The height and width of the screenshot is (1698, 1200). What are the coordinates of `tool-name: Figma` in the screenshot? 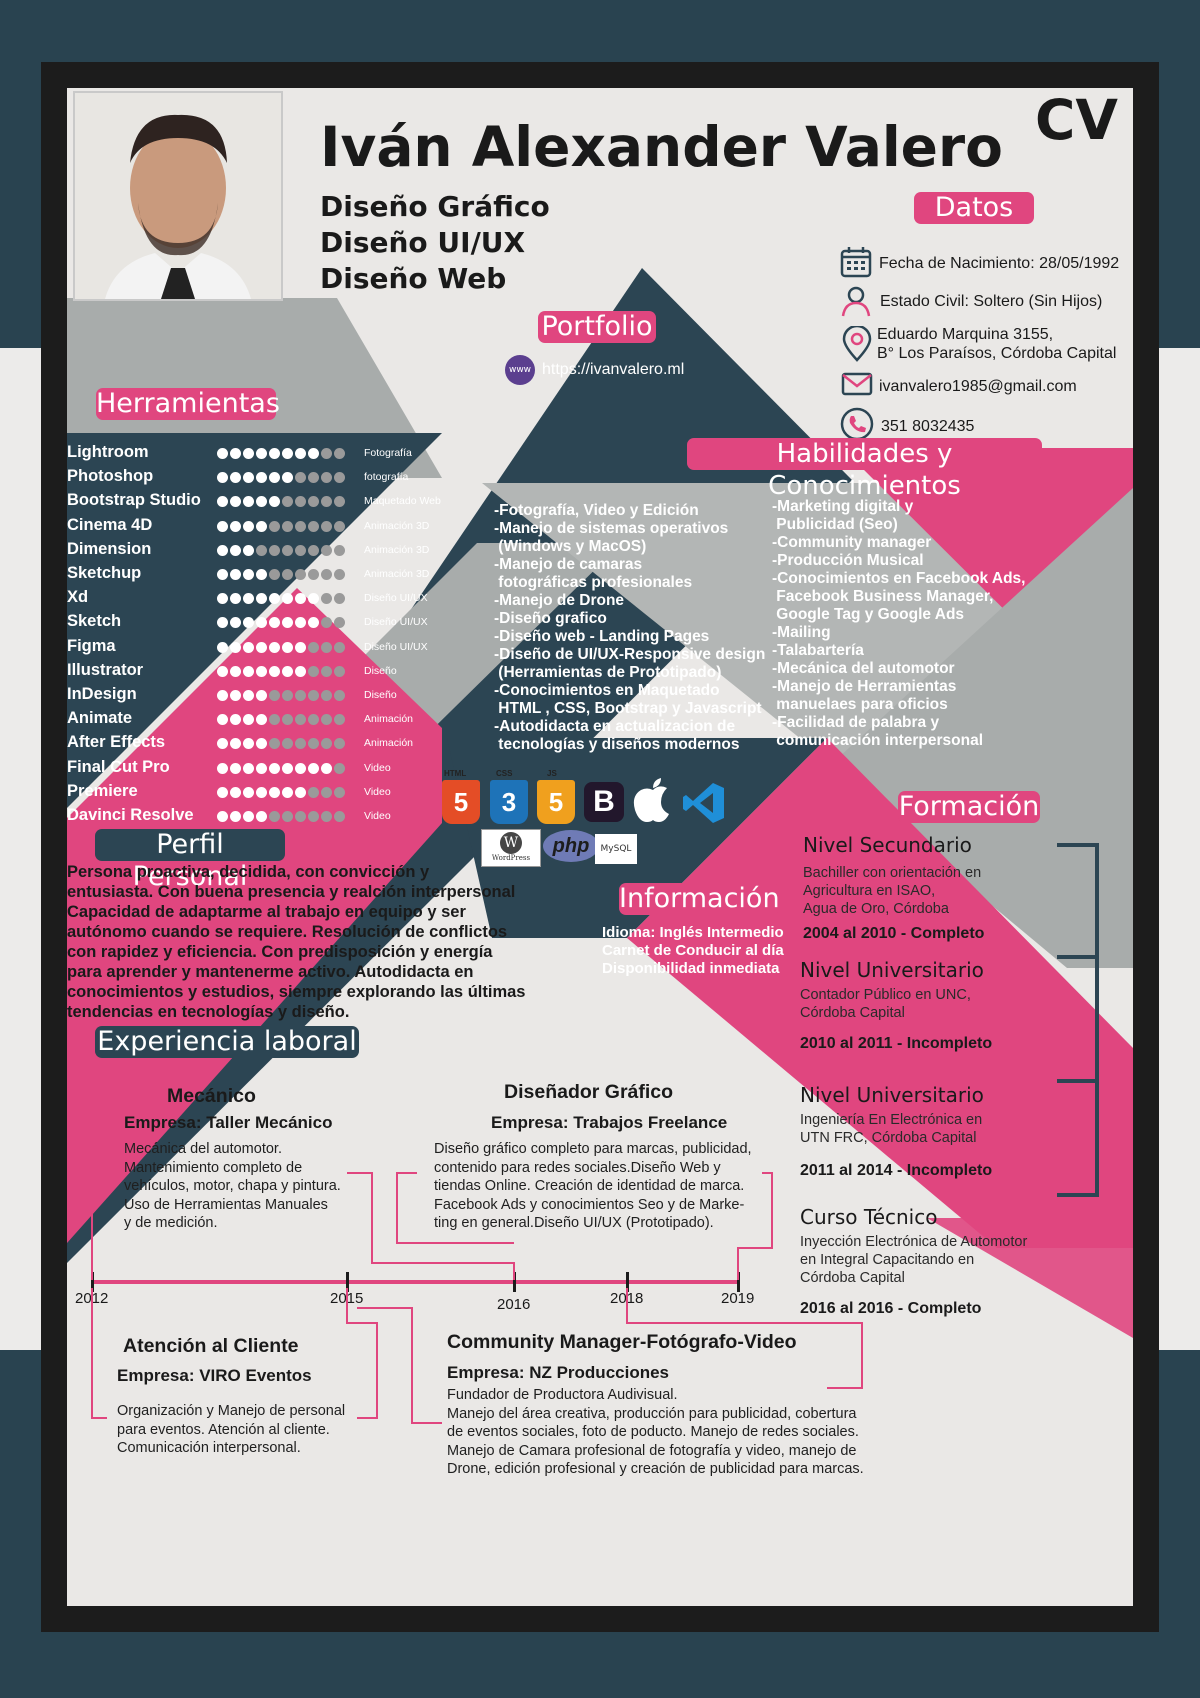 It's located at (91, 645).